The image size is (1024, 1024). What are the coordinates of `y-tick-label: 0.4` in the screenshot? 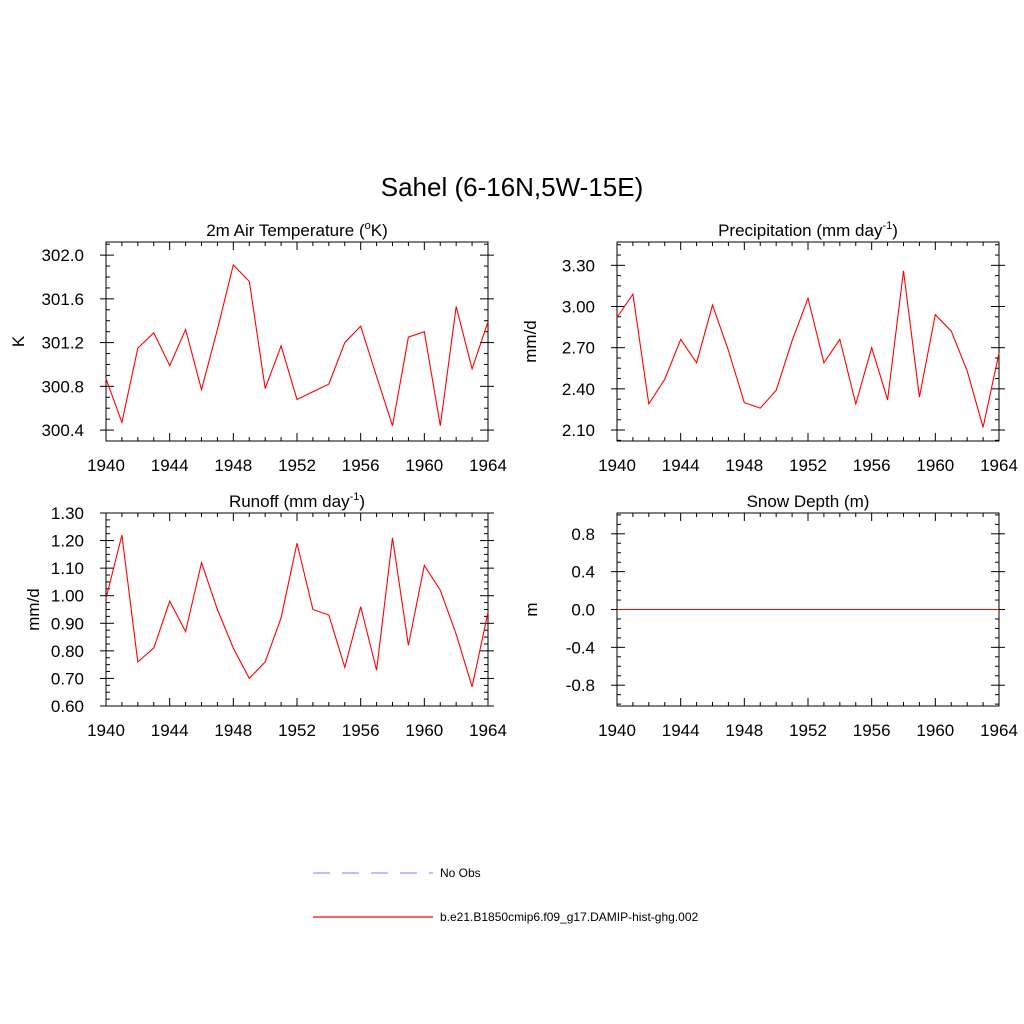 It's located at (583, 572).